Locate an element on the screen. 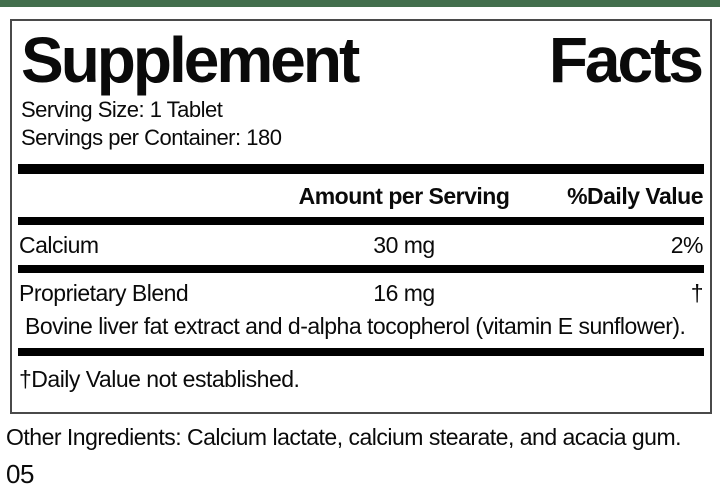  divider-below-blend is located at coordinates (361, 352).